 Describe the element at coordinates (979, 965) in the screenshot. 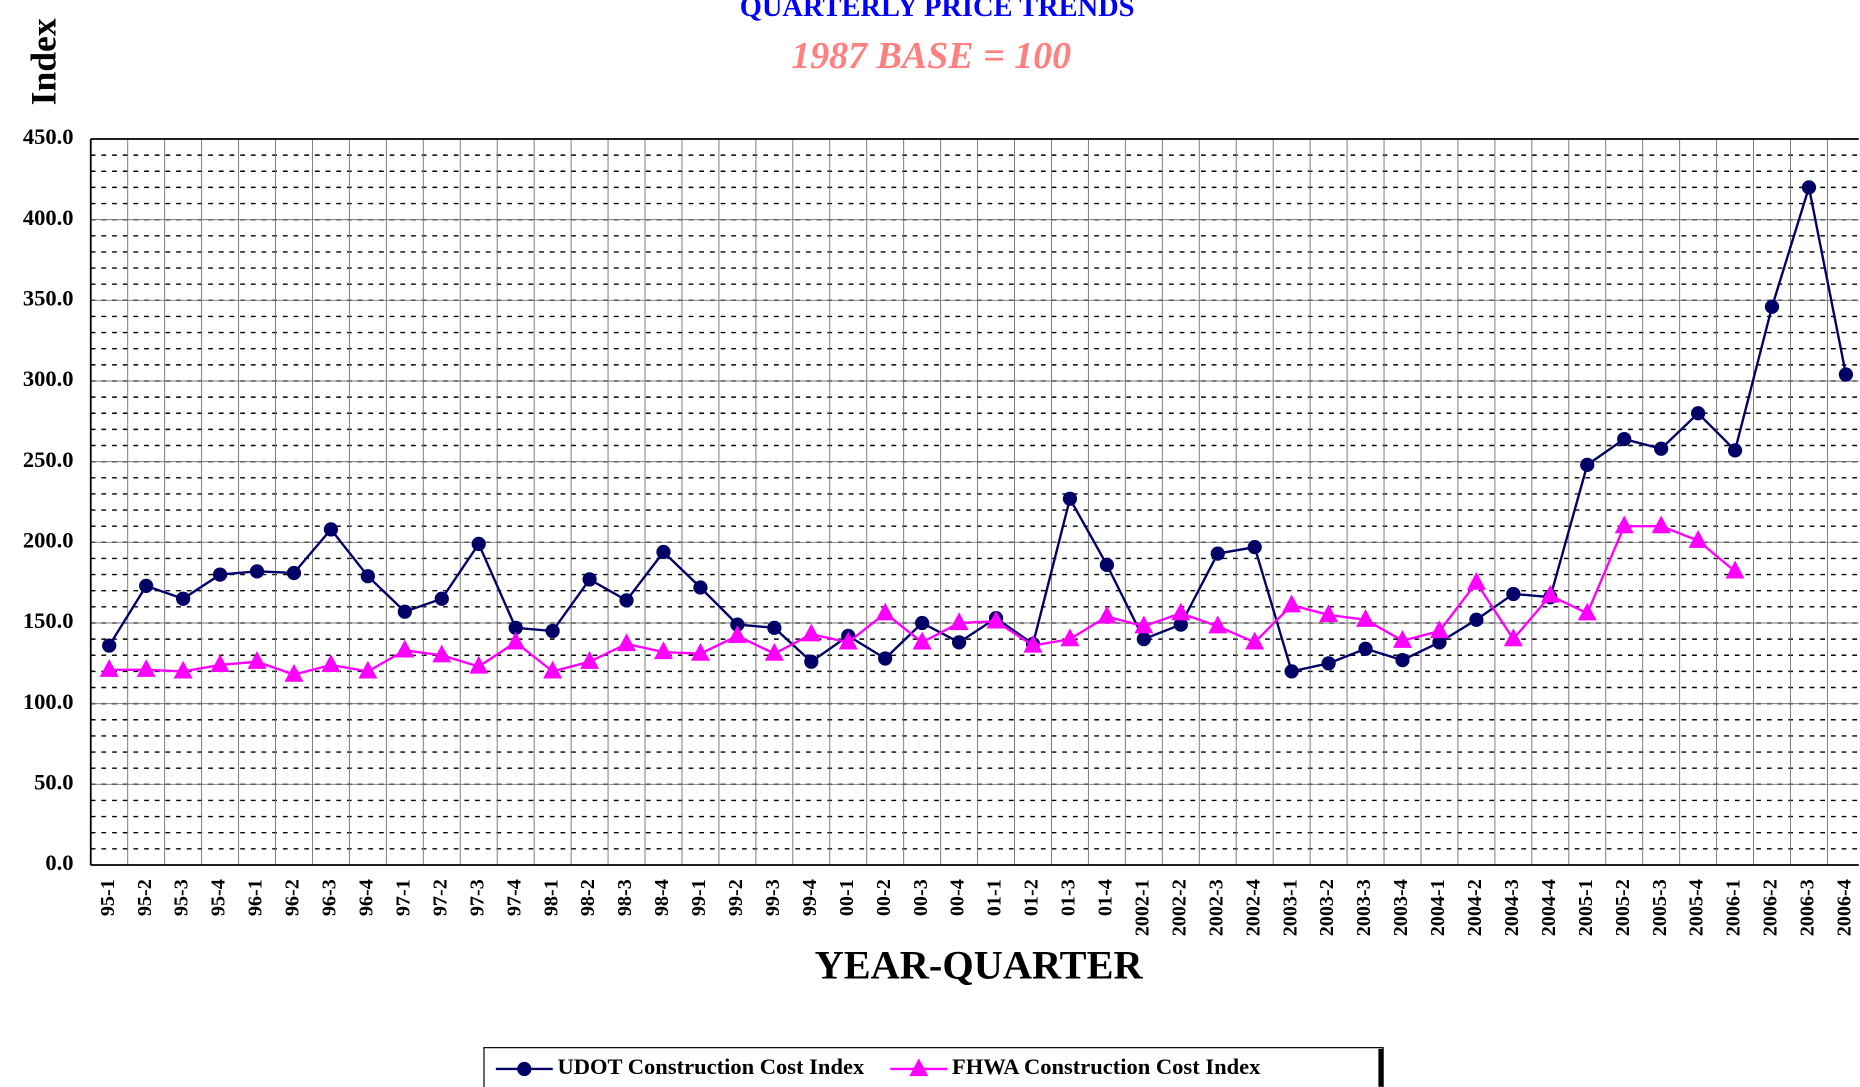

I see `x-axis-label: YEAR-QUARTER` at that location.